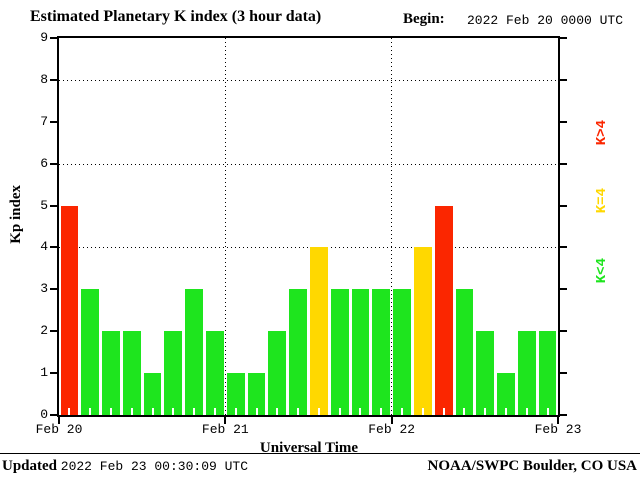 This screenshot has height=480, width=640. Describe the element at coordinates (602, 133) in the screenshot. I see `legend-label-k-gt-4: K>4` at that location.